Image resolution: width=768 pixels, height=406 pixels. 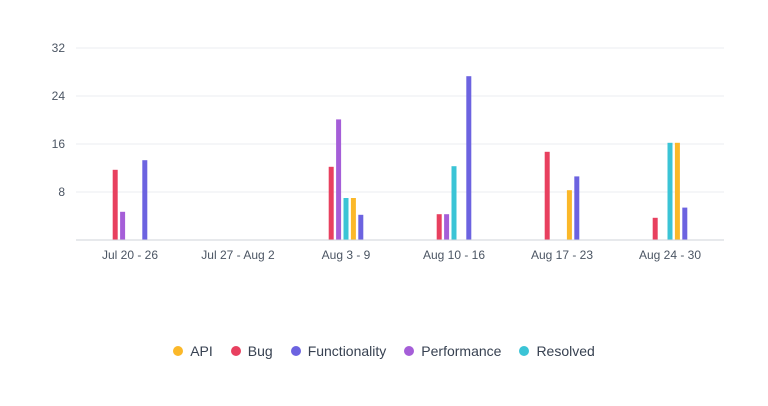 What do you see at coordinates (59, 96) in the screenshot?
I see `y-tick-label: 24` at bounding box center [59, 96].